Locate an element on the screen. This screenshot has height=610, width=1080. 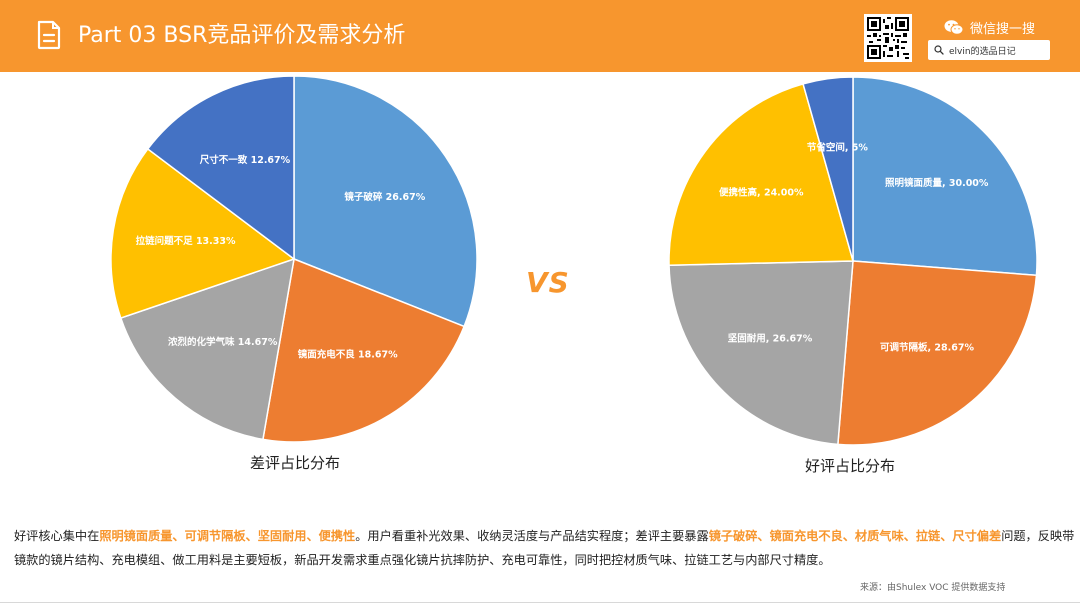
bottom-divider is located at coordinates (540, 602).